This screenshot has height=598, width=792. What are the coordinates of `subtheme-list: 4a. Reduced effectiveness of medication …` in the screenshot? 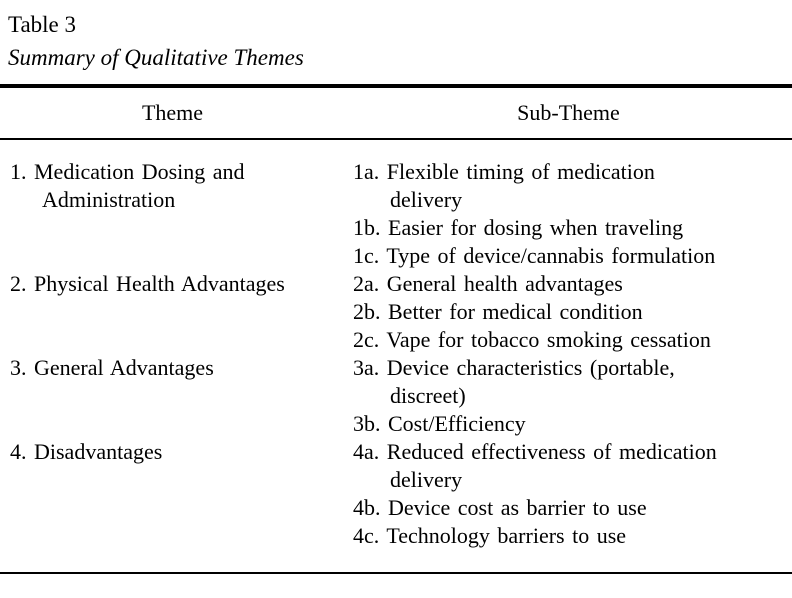 It's located at (568, 494).